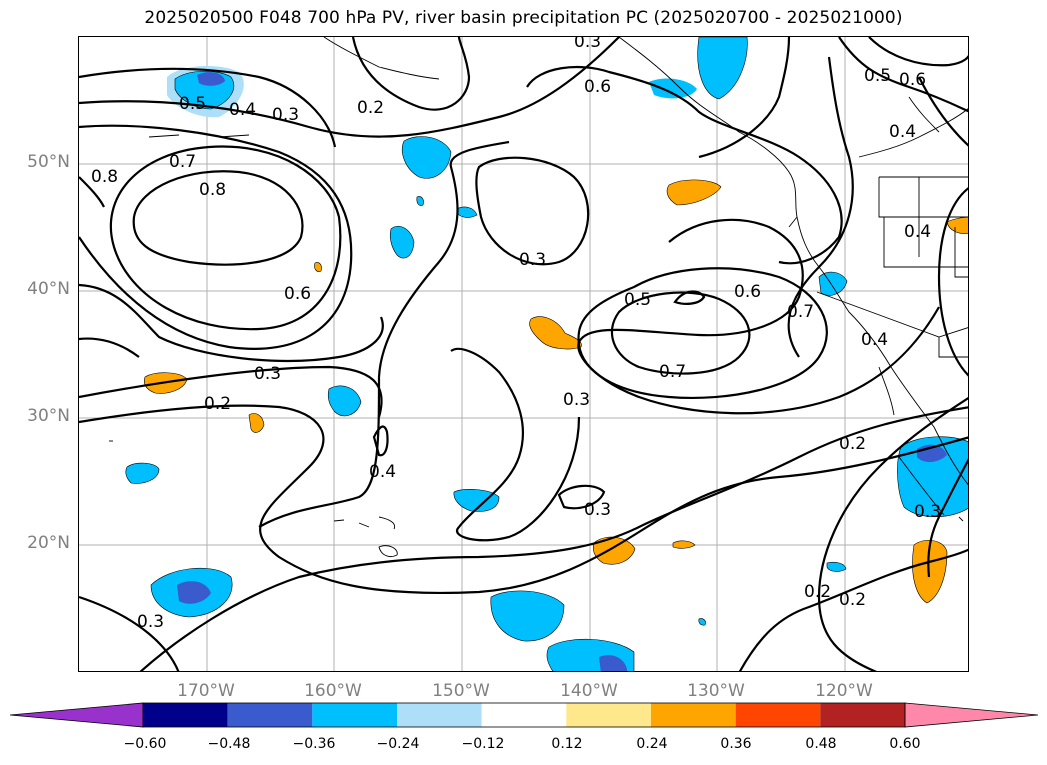  What do you see at coordinates (716, 691) in the screenshot?
I see `lon-label-130w: 130°W` at bounding box center [716, 691].